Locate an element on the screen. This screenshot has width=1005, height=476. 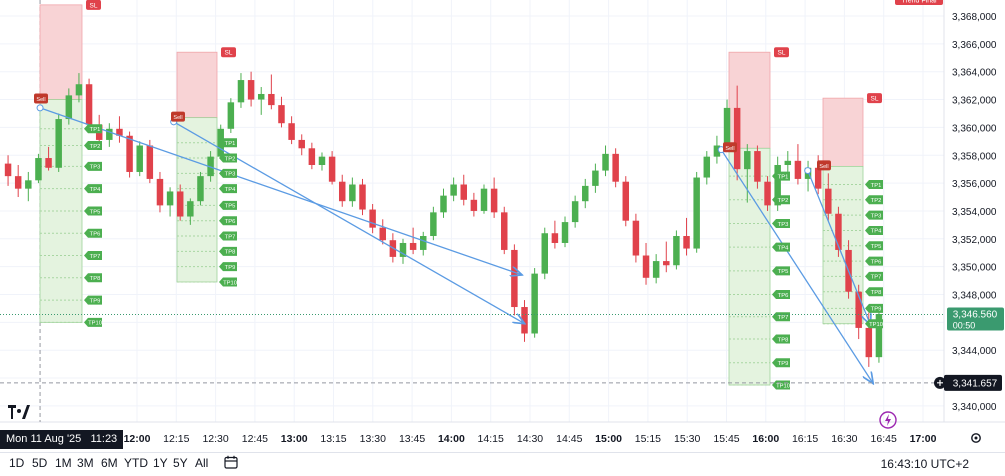
trend-arrow is located at coordinates (796, 266).